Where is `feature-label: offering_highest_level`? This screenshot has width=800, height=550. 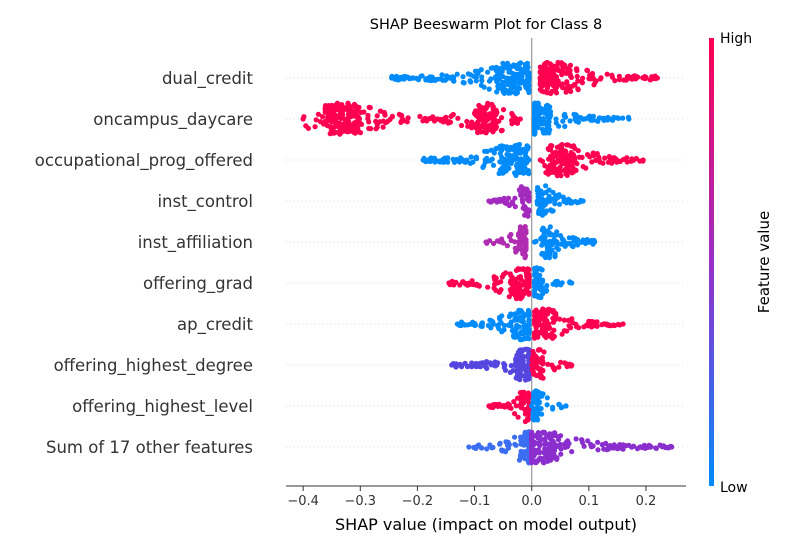 feature-label: offering_highest_level is located at coordinates (162, 407).